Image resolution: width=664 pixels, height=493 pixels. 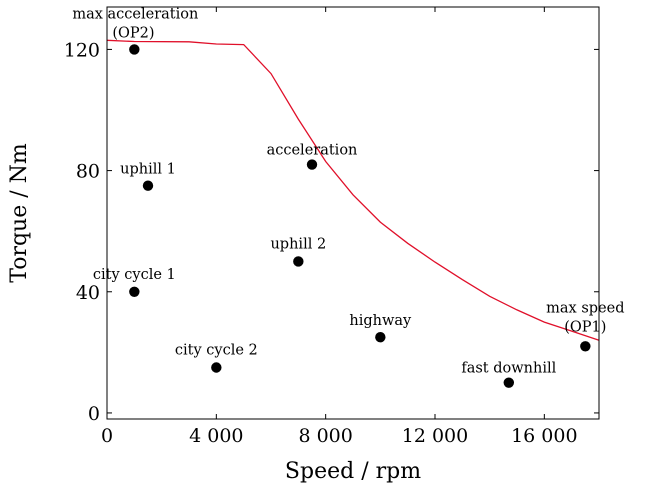 What do you see at coordinates (107, 436) in the screenshot?
I see `x-tick-label: 0` at bounding box center [107, 436].